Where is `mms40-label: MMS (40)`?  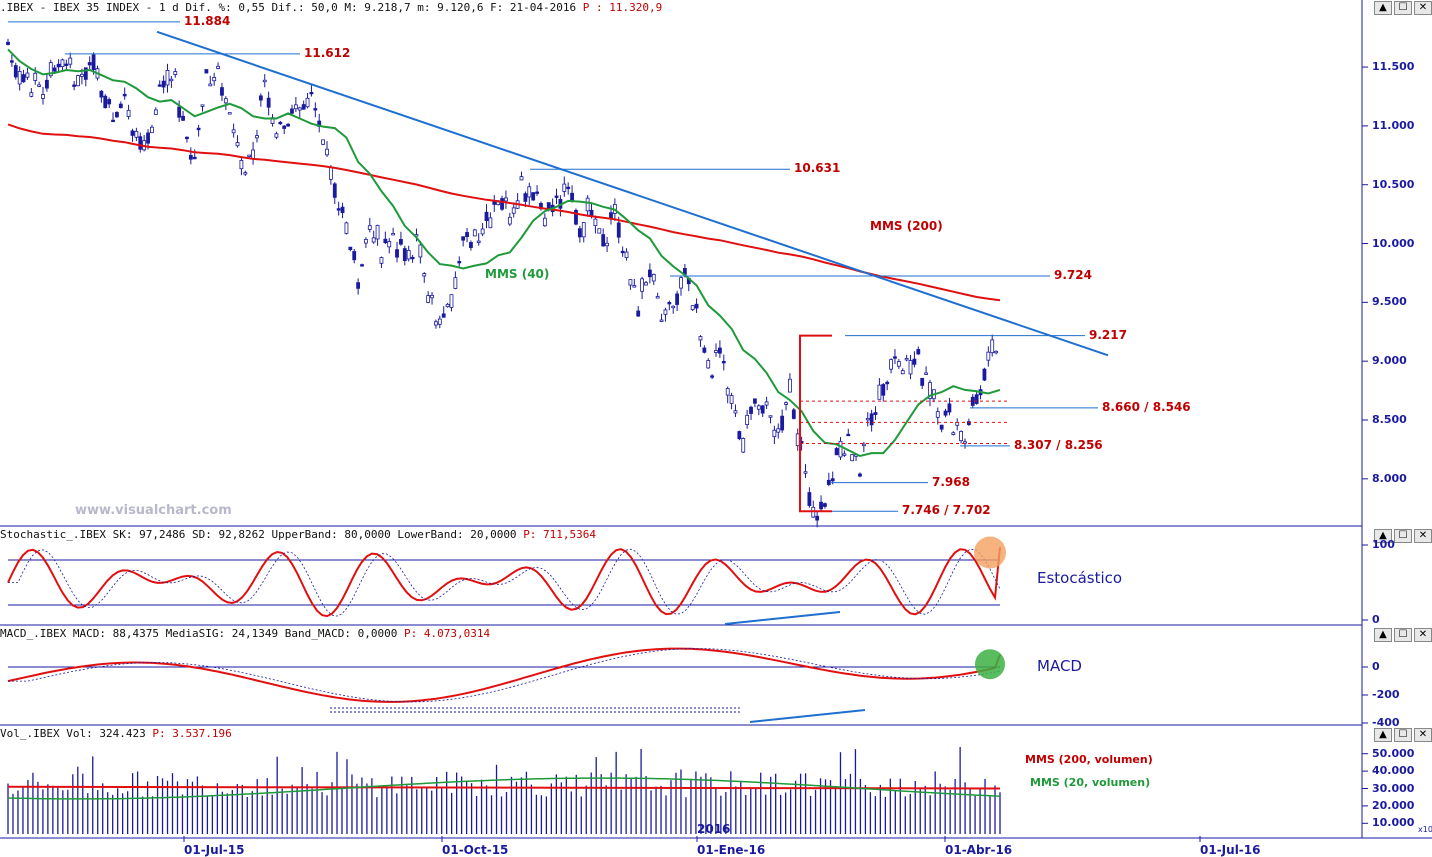
mms40-label: MMS (40) is located at coordinates (517, 274).